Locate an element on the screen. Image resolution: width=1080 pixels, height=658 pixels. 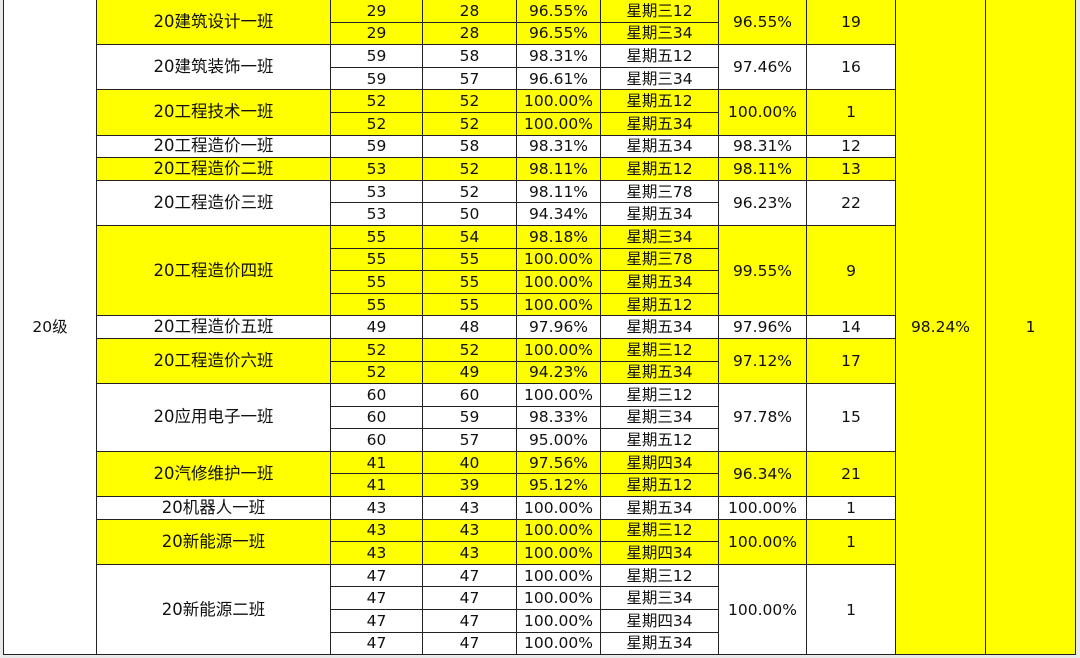
session-time: 星期四34 is located at coordinates (659, 553).